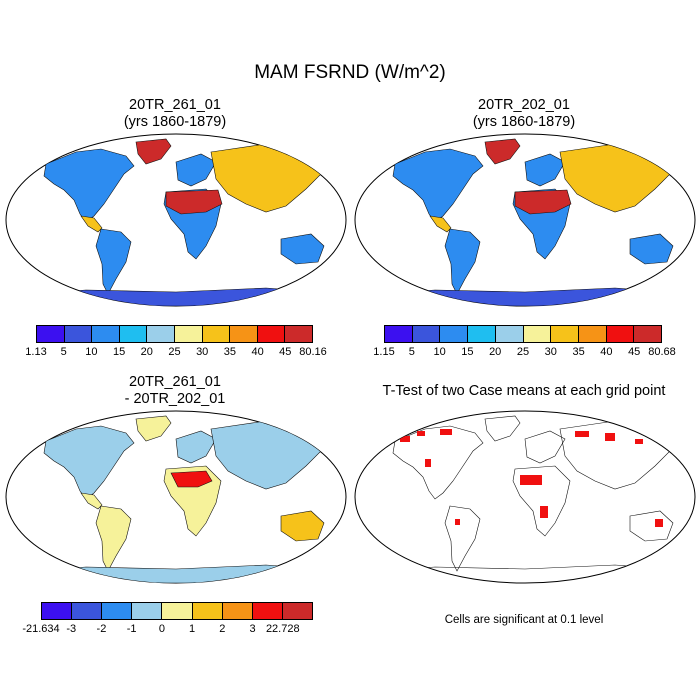 The image size is (700, 700). I want to click on coast-africa, so click(541, 501).